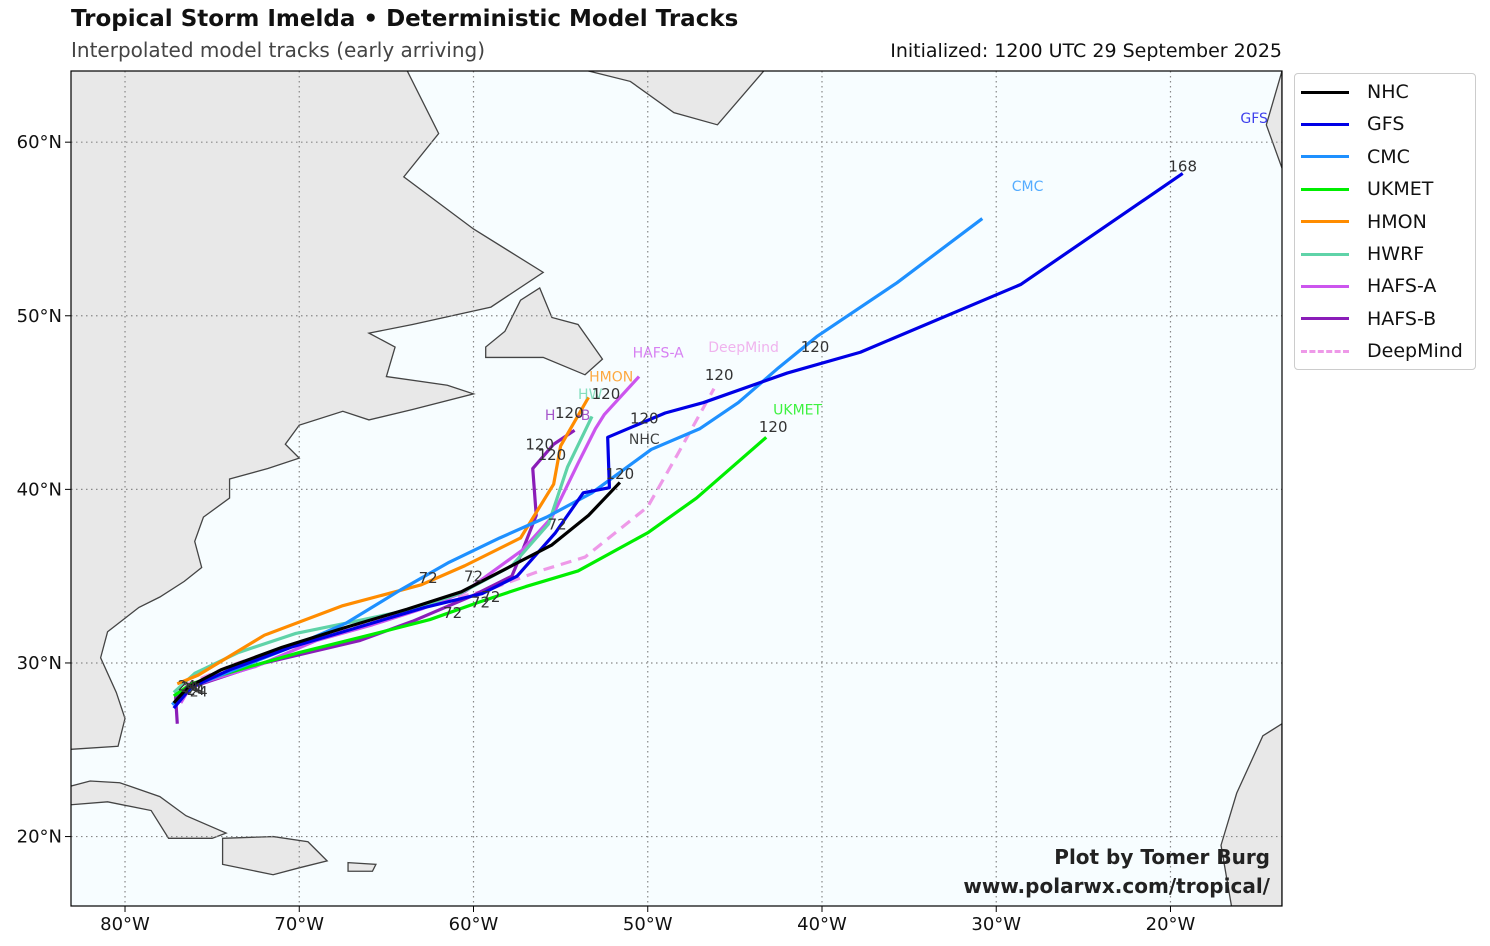 Image resolution: width=1490 pixels, height=946 pixels. I want to click on x-tick-label: 30°W, so click(996, 924).